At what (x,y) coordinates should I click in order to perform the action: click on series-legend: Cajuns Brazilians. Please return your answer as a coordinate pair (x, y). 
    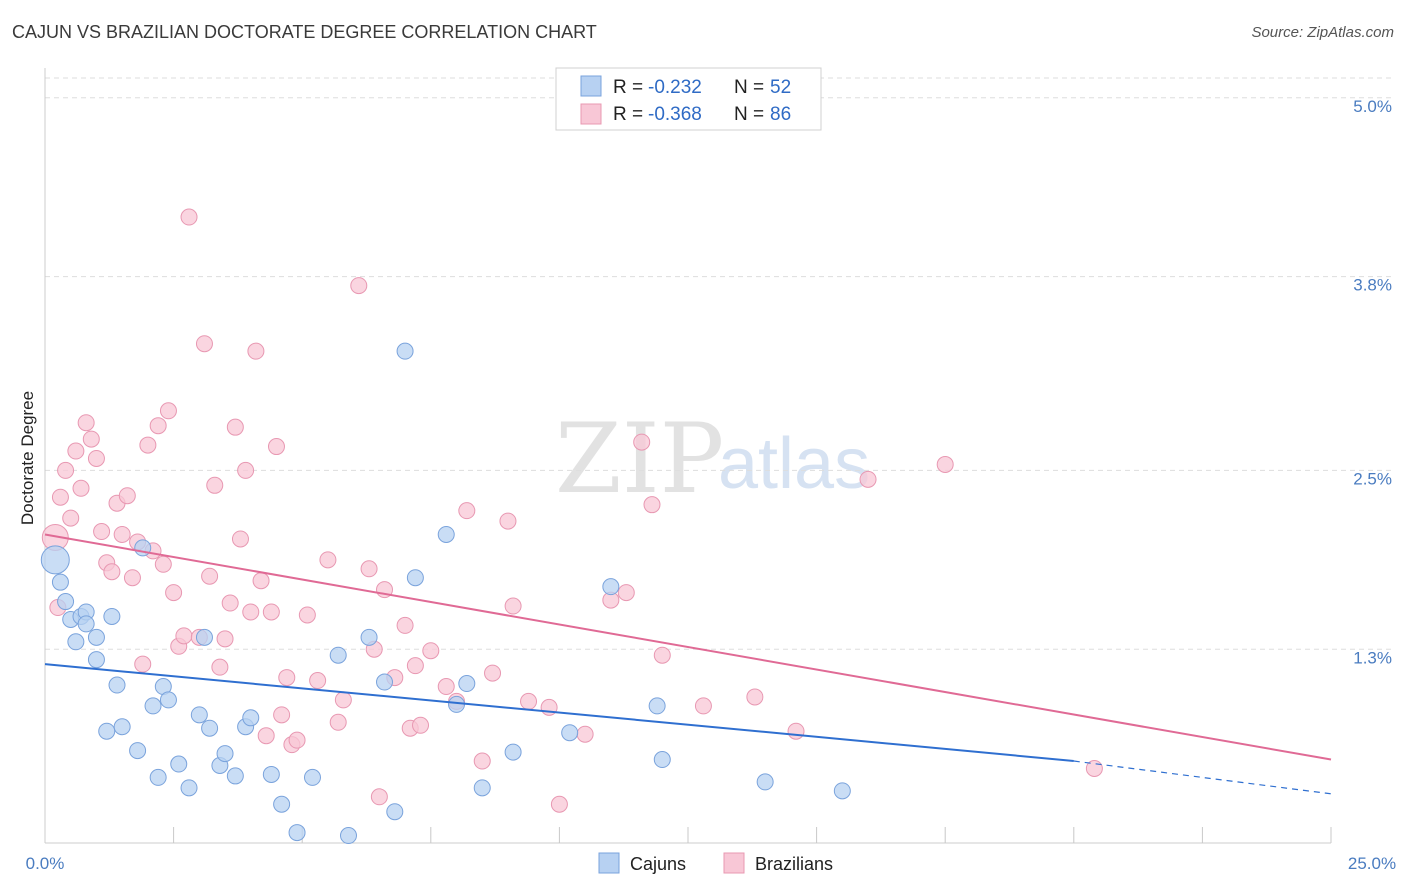
    Looking at the image, I should click on (715, 863).